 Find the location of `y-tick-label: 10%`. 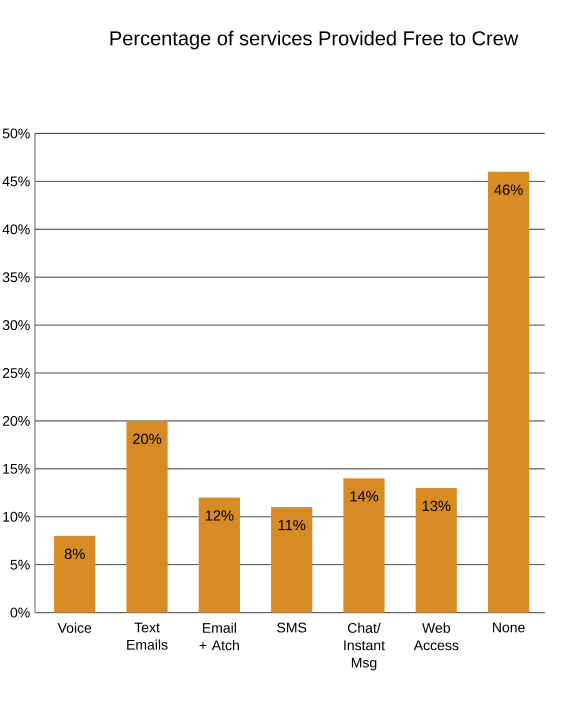

y-tick-label: 10% is located at coordinates (16, 517).